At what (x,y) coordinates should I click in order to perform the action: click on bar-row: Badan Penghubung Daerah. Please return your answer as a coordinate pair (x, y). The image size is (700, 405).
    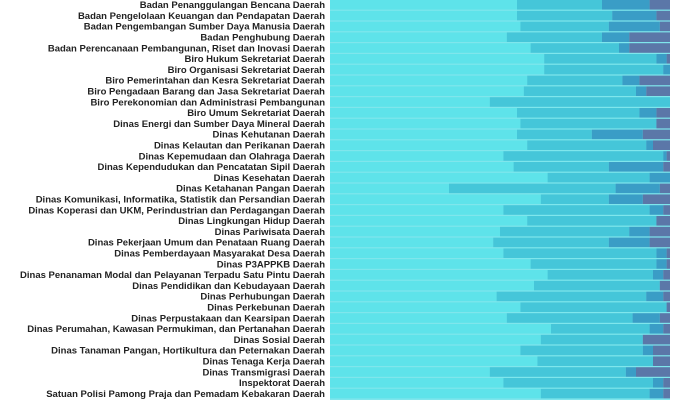
    Looking at the image, I should click on (435, 37).